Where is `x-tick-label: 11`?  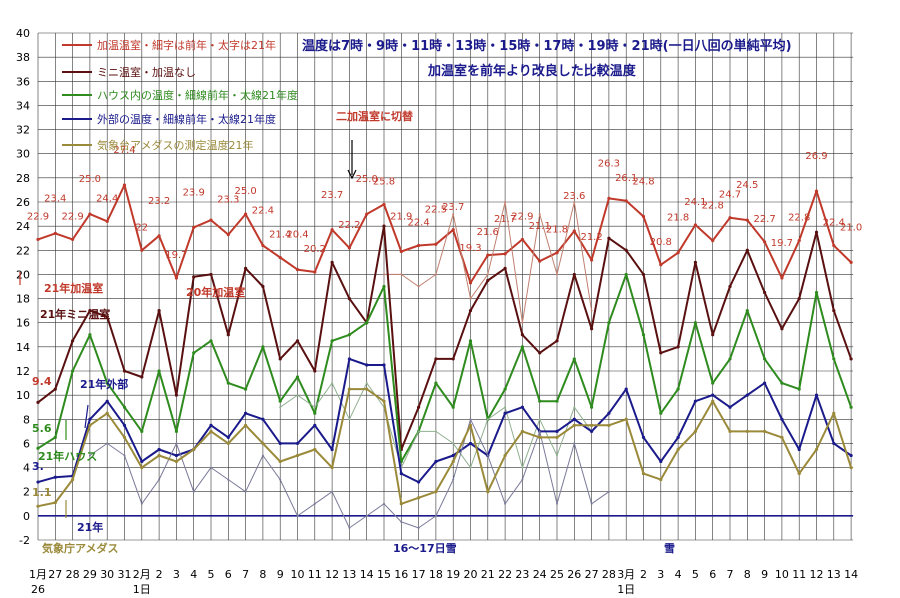
x-tick-label: 11 is located at coordinates (315, 574).